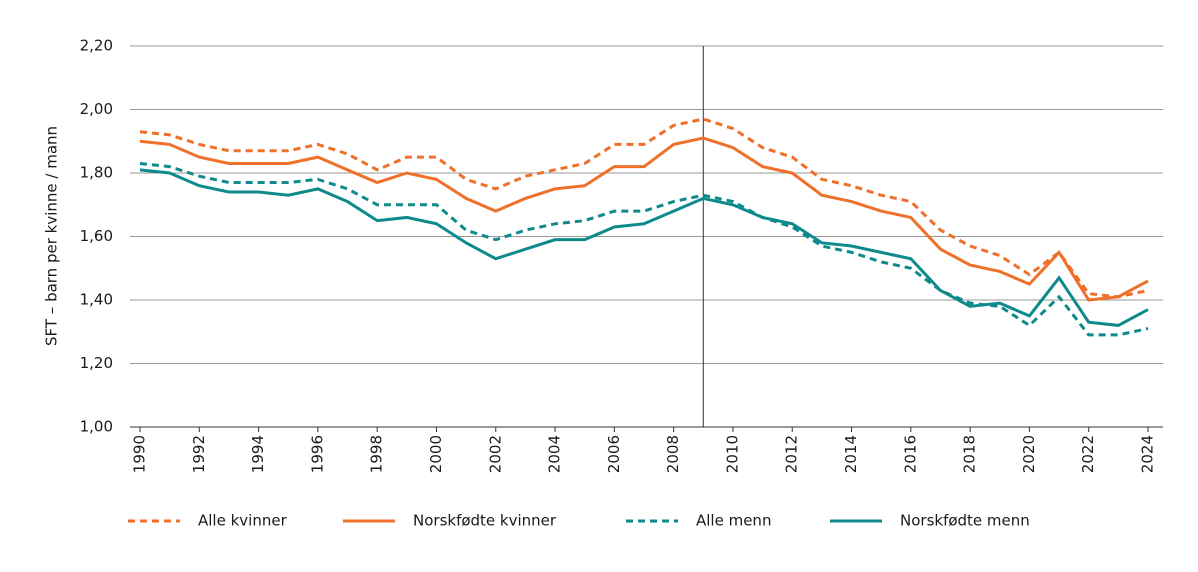  I want to click on legend-label: Norskfødte menn, so click(965, 521).